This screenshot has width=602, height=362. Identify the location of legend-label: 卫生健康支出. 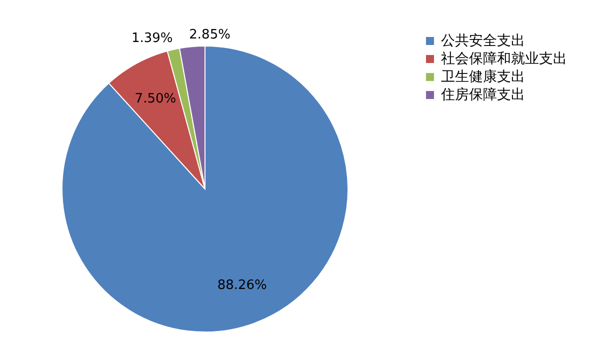
(483, 77).